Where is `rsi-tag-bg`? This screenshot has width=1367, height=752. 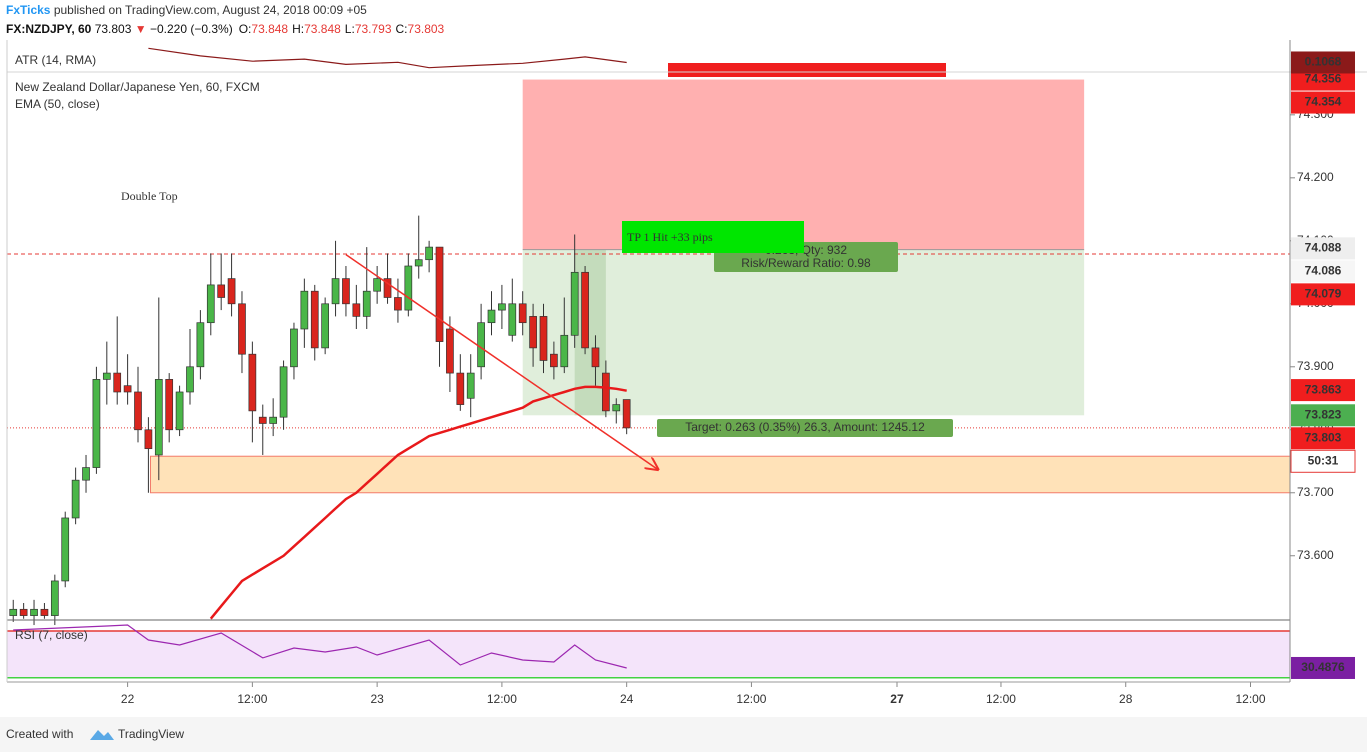
rsi-tag-bg is located at coordinates (1323, 667).